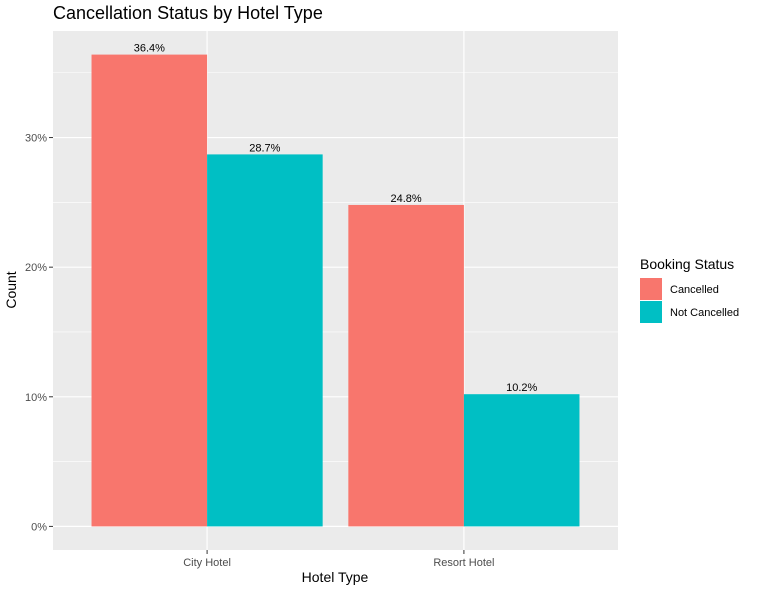 This screenshot has width=757, height=591. Describe the element at coordinates (36, 268) in the screenshot. I see `y-tick-label: 20%` at that location.